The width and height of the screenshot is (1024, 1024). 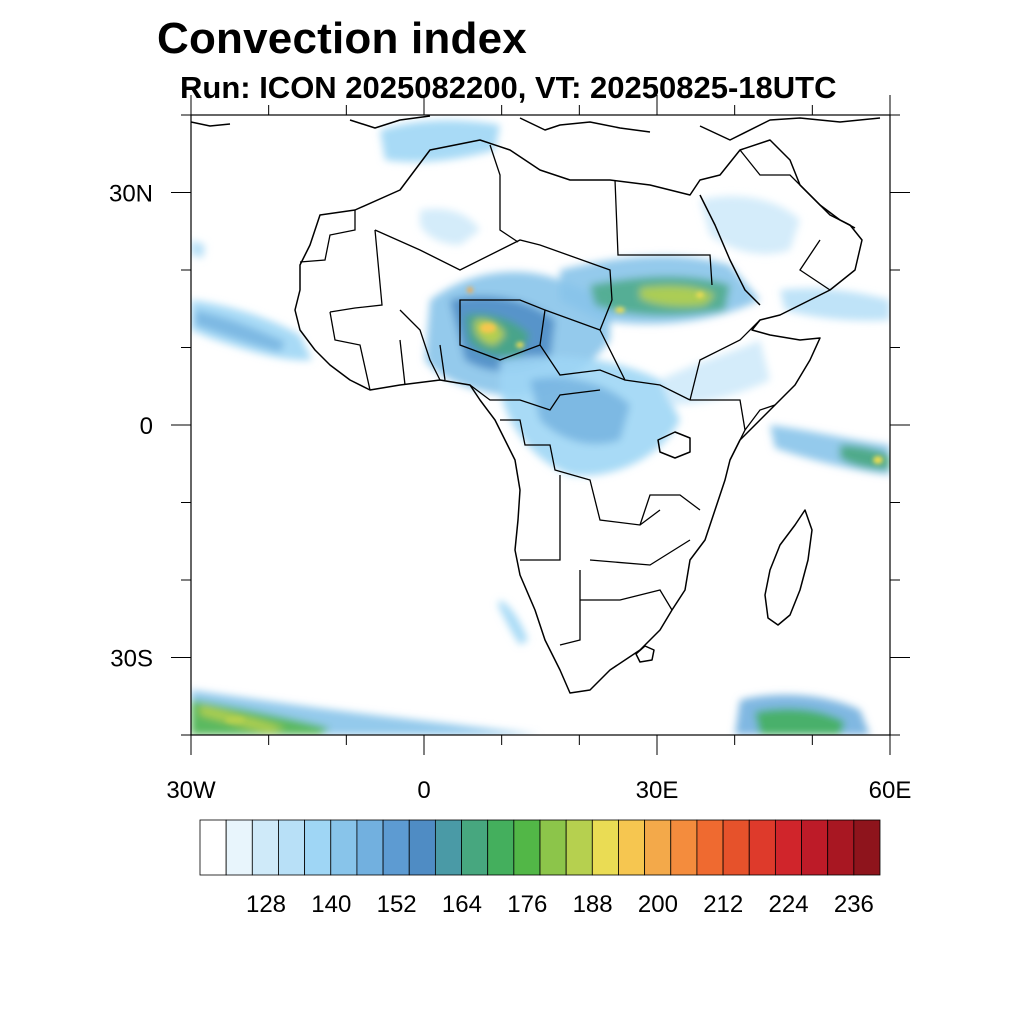 I want to click on colorbar-label: 236, so click(x=854, y=904).